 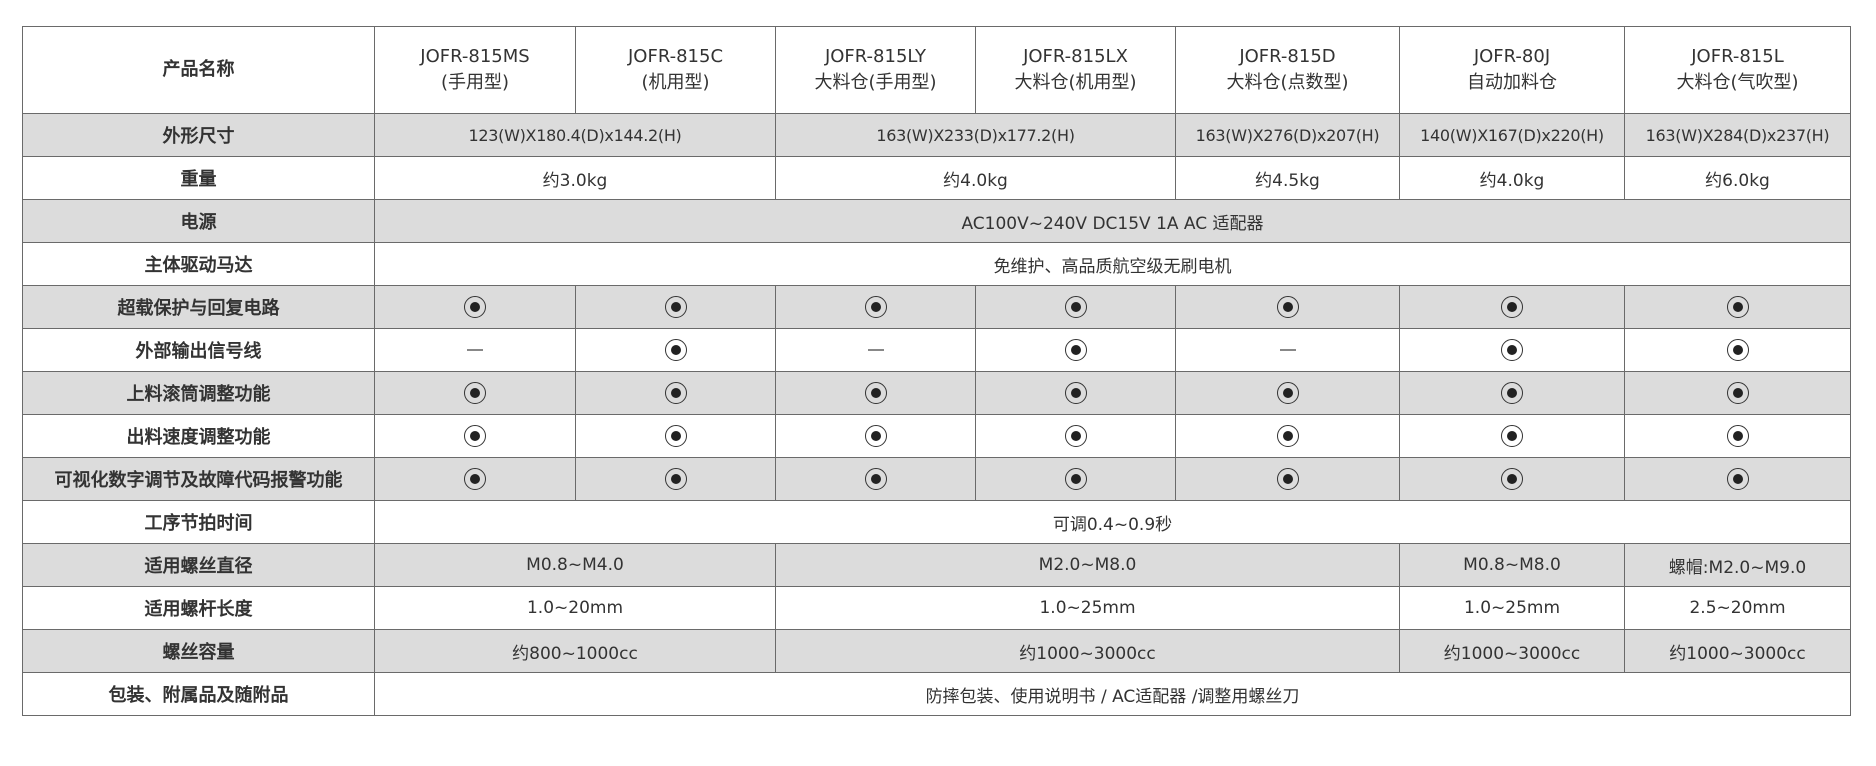 I want to click on table-cell: 163(W)X284(D)x237(H), so click(x=1737, y=135).